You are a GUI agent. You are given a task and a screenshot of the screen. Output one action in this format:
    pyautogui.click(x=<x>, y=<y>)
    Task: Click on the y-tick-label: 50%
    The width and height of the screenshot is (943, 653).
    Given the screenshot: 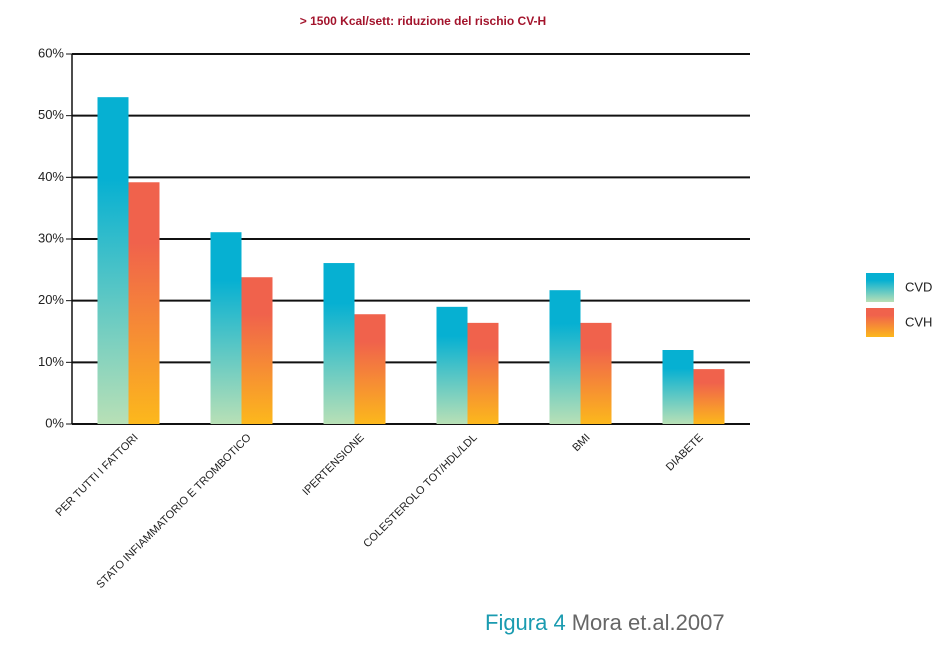 What is the action you would take?
    pyautogui.click(x=51, y=114)
    